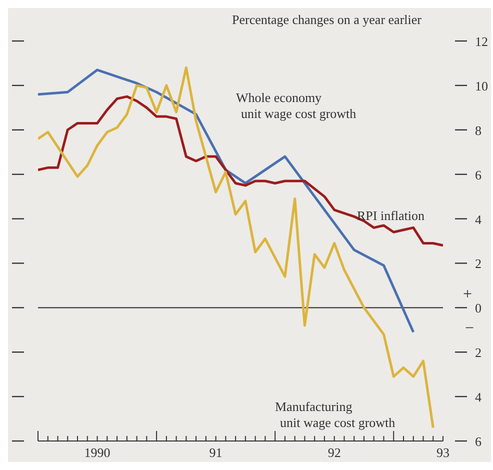  I want to click on x-tick-label: 93, so click(443, 452).